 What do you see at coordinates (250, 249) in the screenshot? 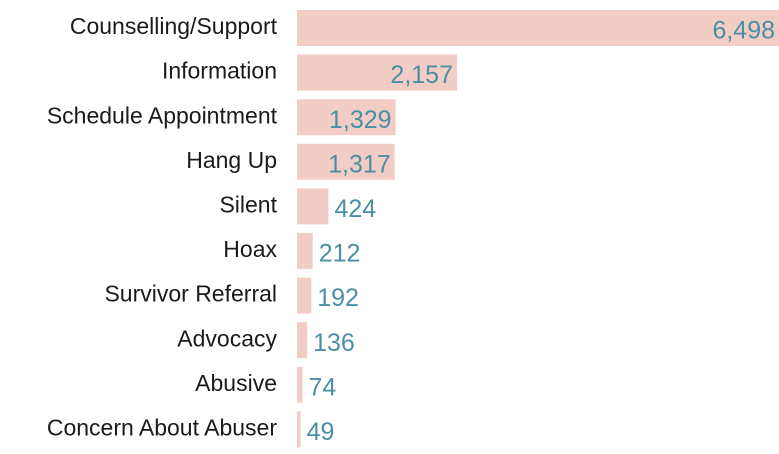
I see `category-label: Hoax` at bounding box center [250, 249].